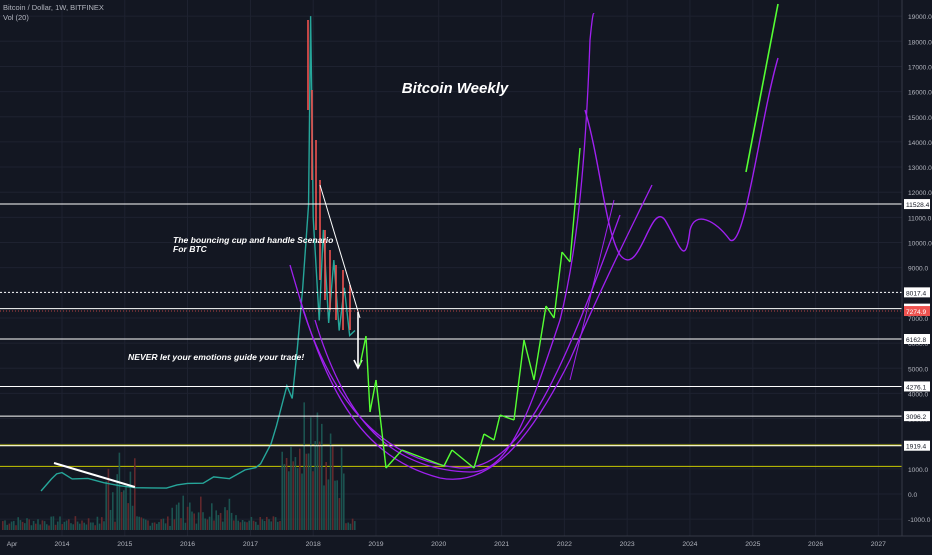 This screenshot has width=932, height=555. I want to click on price-tick-label: 5000.0, so click(918, 369).